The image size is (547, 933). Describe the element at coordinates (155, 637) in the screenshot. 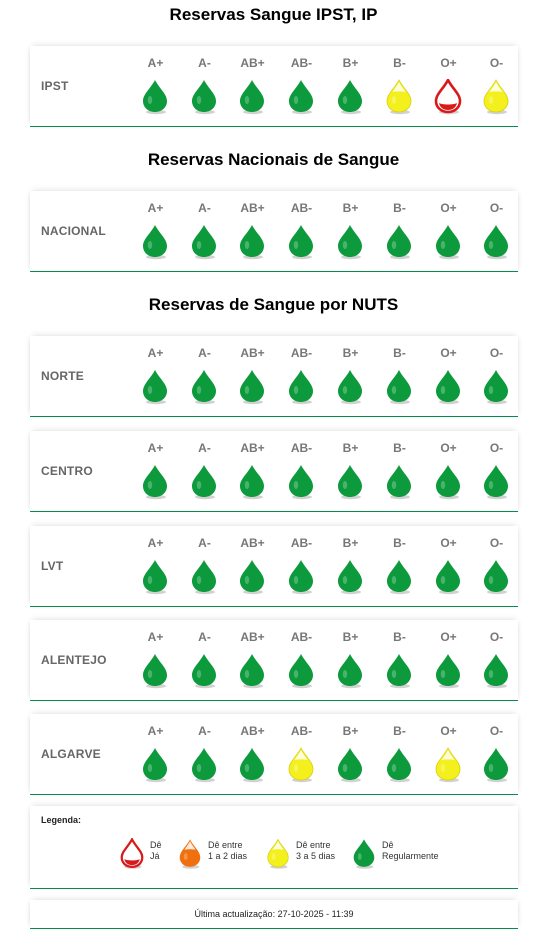

I see `blood-type-label: A+` at that location.